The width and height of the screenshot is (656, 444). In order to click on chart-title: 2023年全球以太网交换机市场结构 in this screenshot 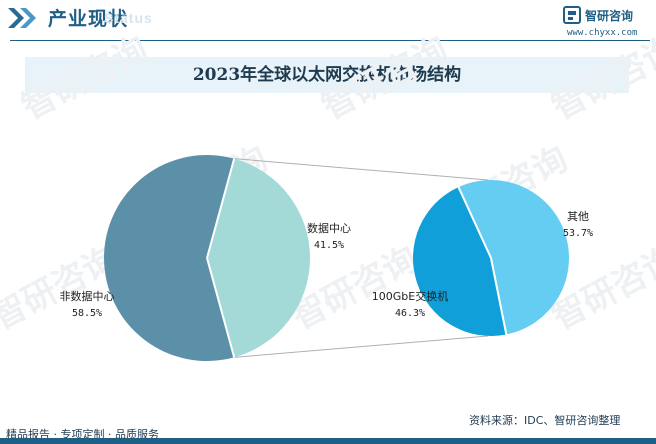, I will do `click(327, 75)`.